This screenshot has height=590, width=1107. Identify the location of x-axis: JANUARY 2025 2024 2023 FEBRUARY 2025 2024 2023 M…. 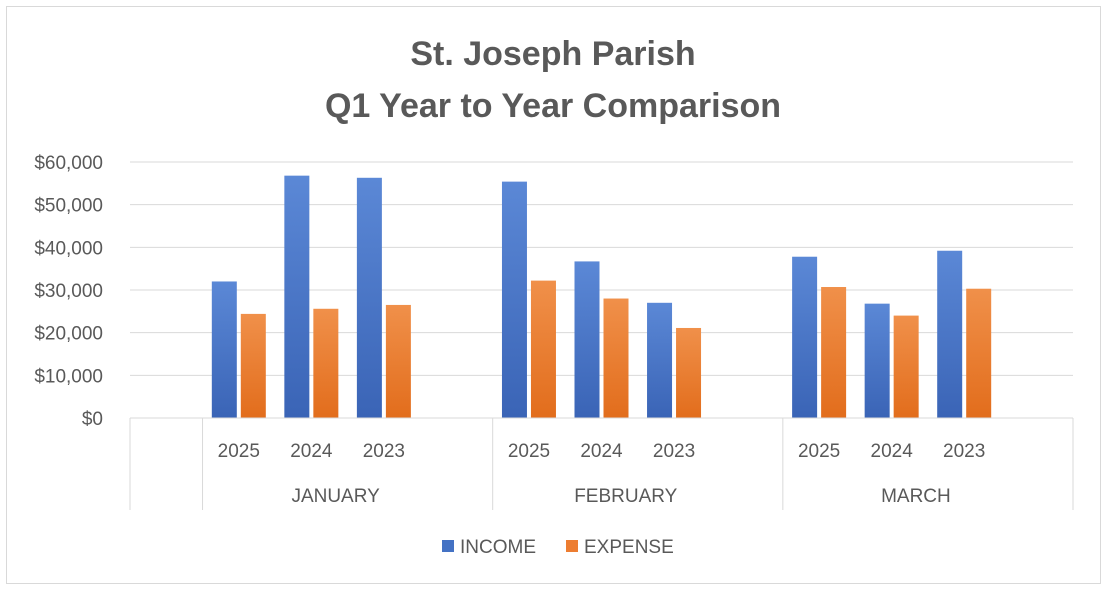
(601, 463).